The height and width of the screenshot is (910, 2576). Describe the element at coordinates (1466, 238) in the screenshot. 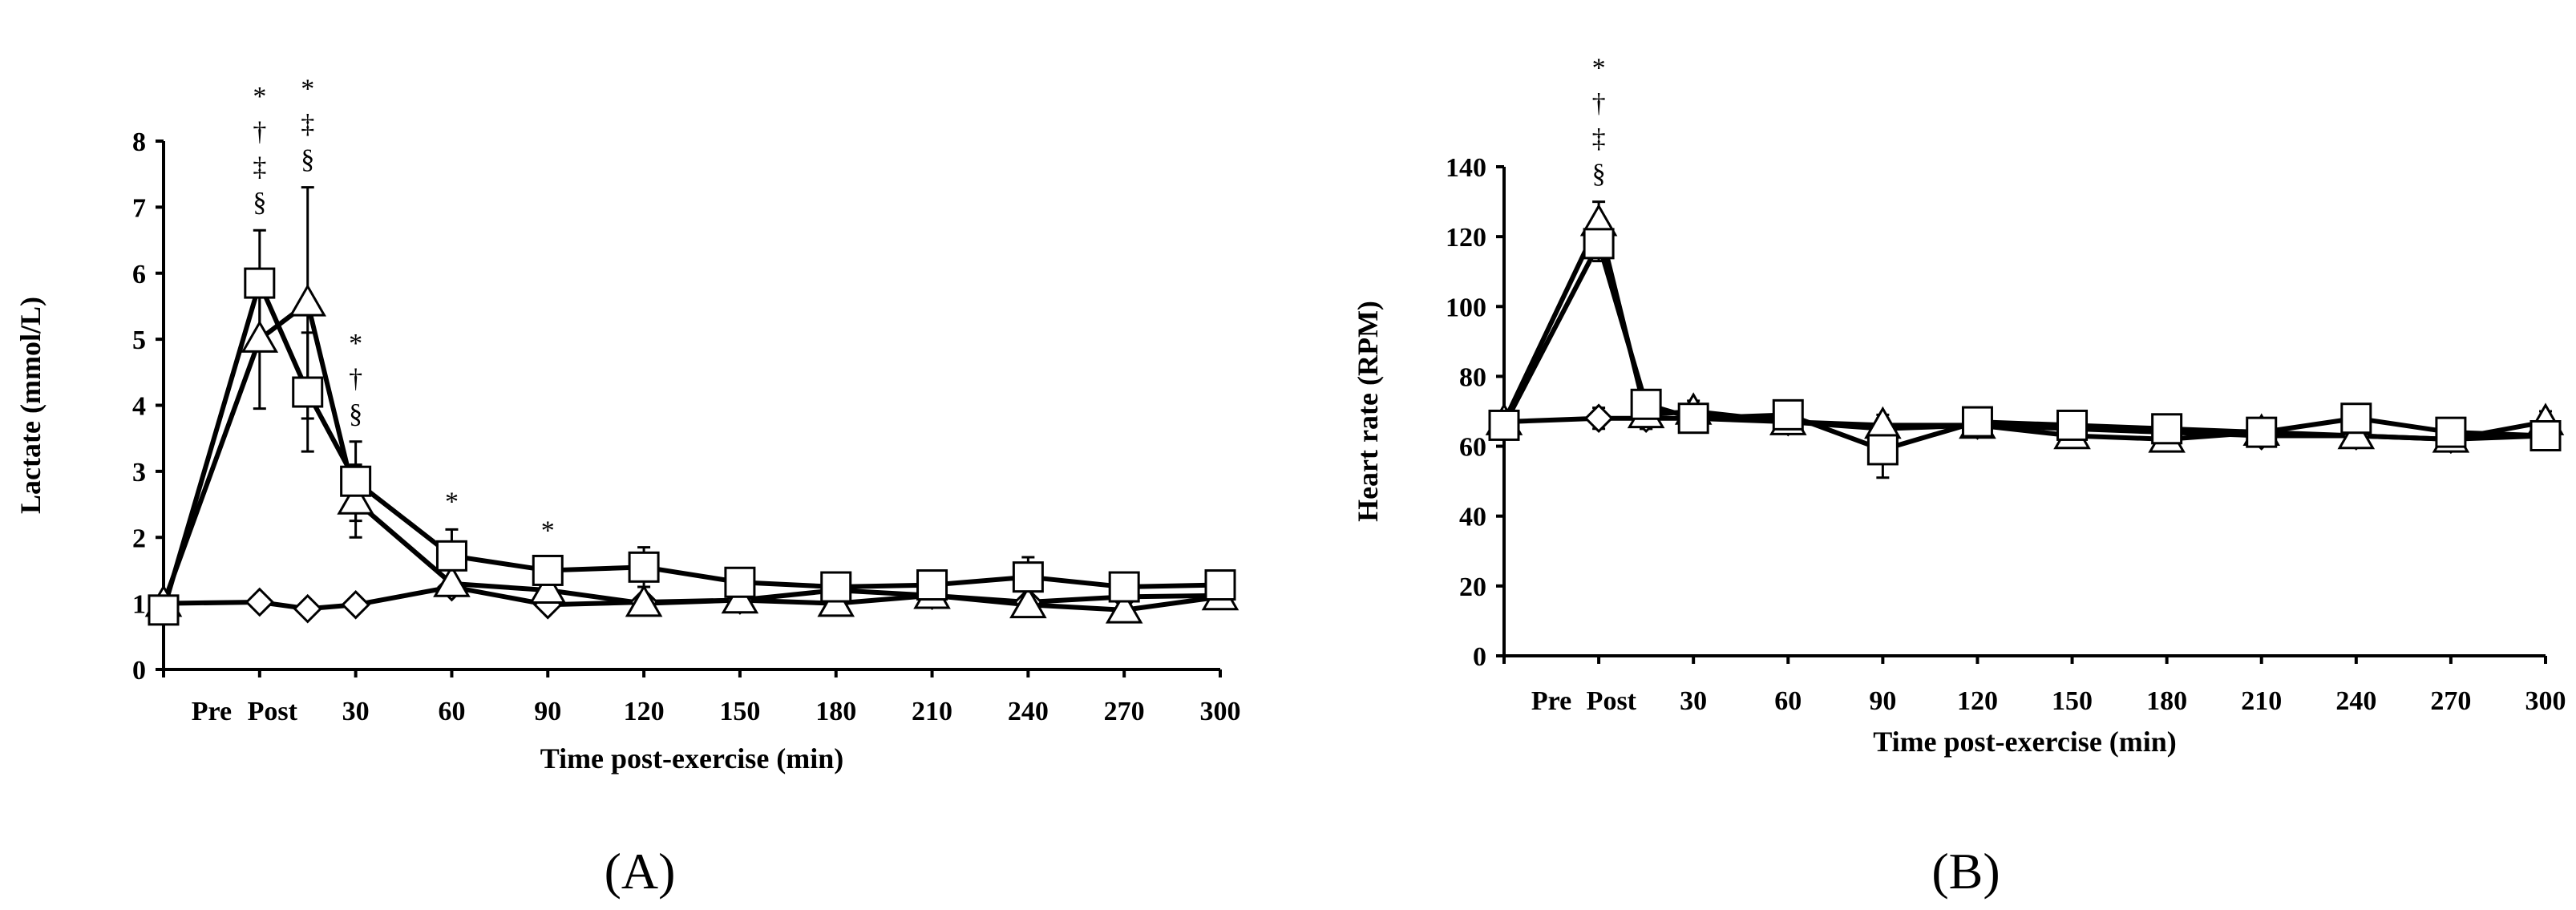

I see `y-tick-label: 120` at that location.